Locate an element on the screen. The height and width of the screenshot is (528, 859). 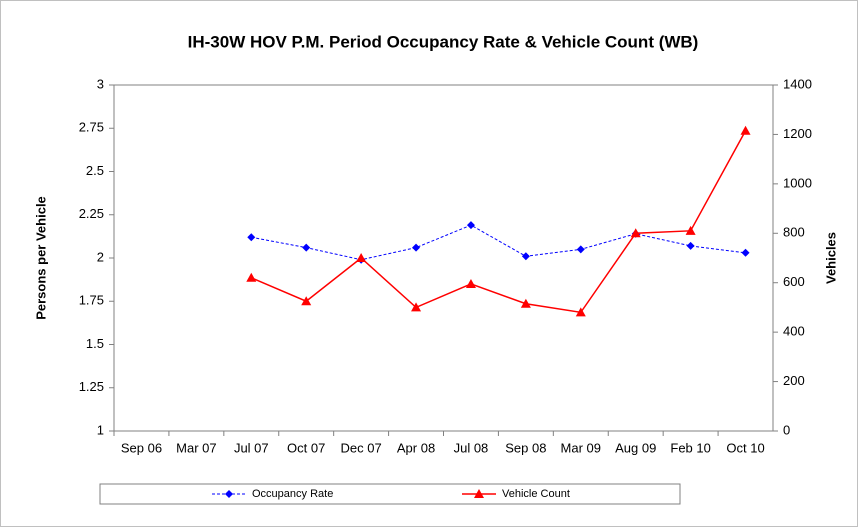
legend-label: Vehicle Count is located at coordinates (536, 494).